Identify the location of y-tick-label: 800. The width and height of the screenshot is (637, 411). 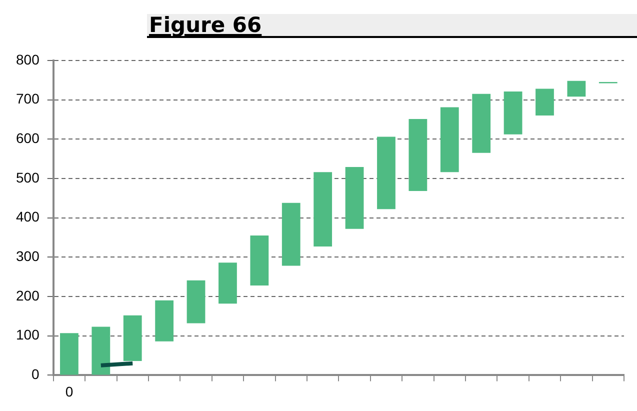
(28, 59).